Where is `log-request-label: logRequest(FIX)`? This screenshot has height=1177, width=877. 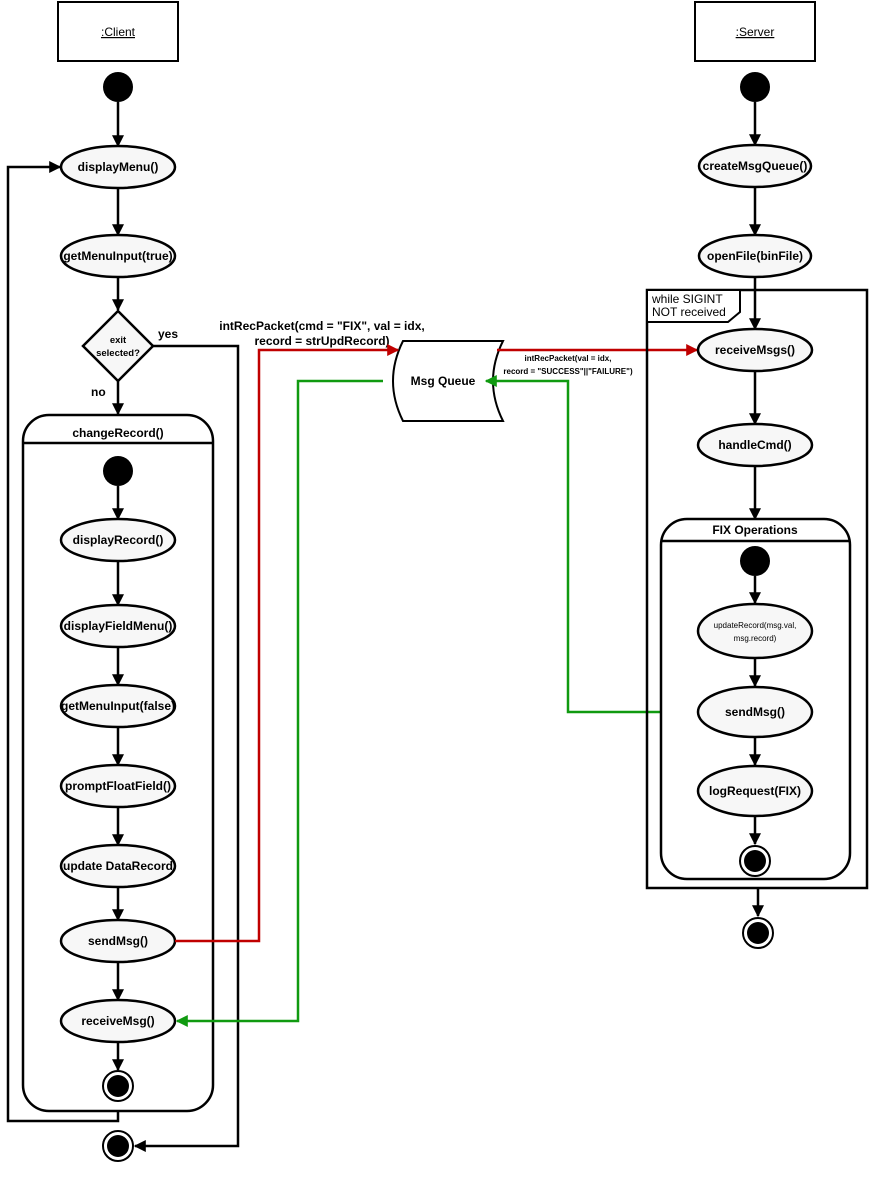 log-request-label: logRequest(FIX) is located at coordinates (755, 791).